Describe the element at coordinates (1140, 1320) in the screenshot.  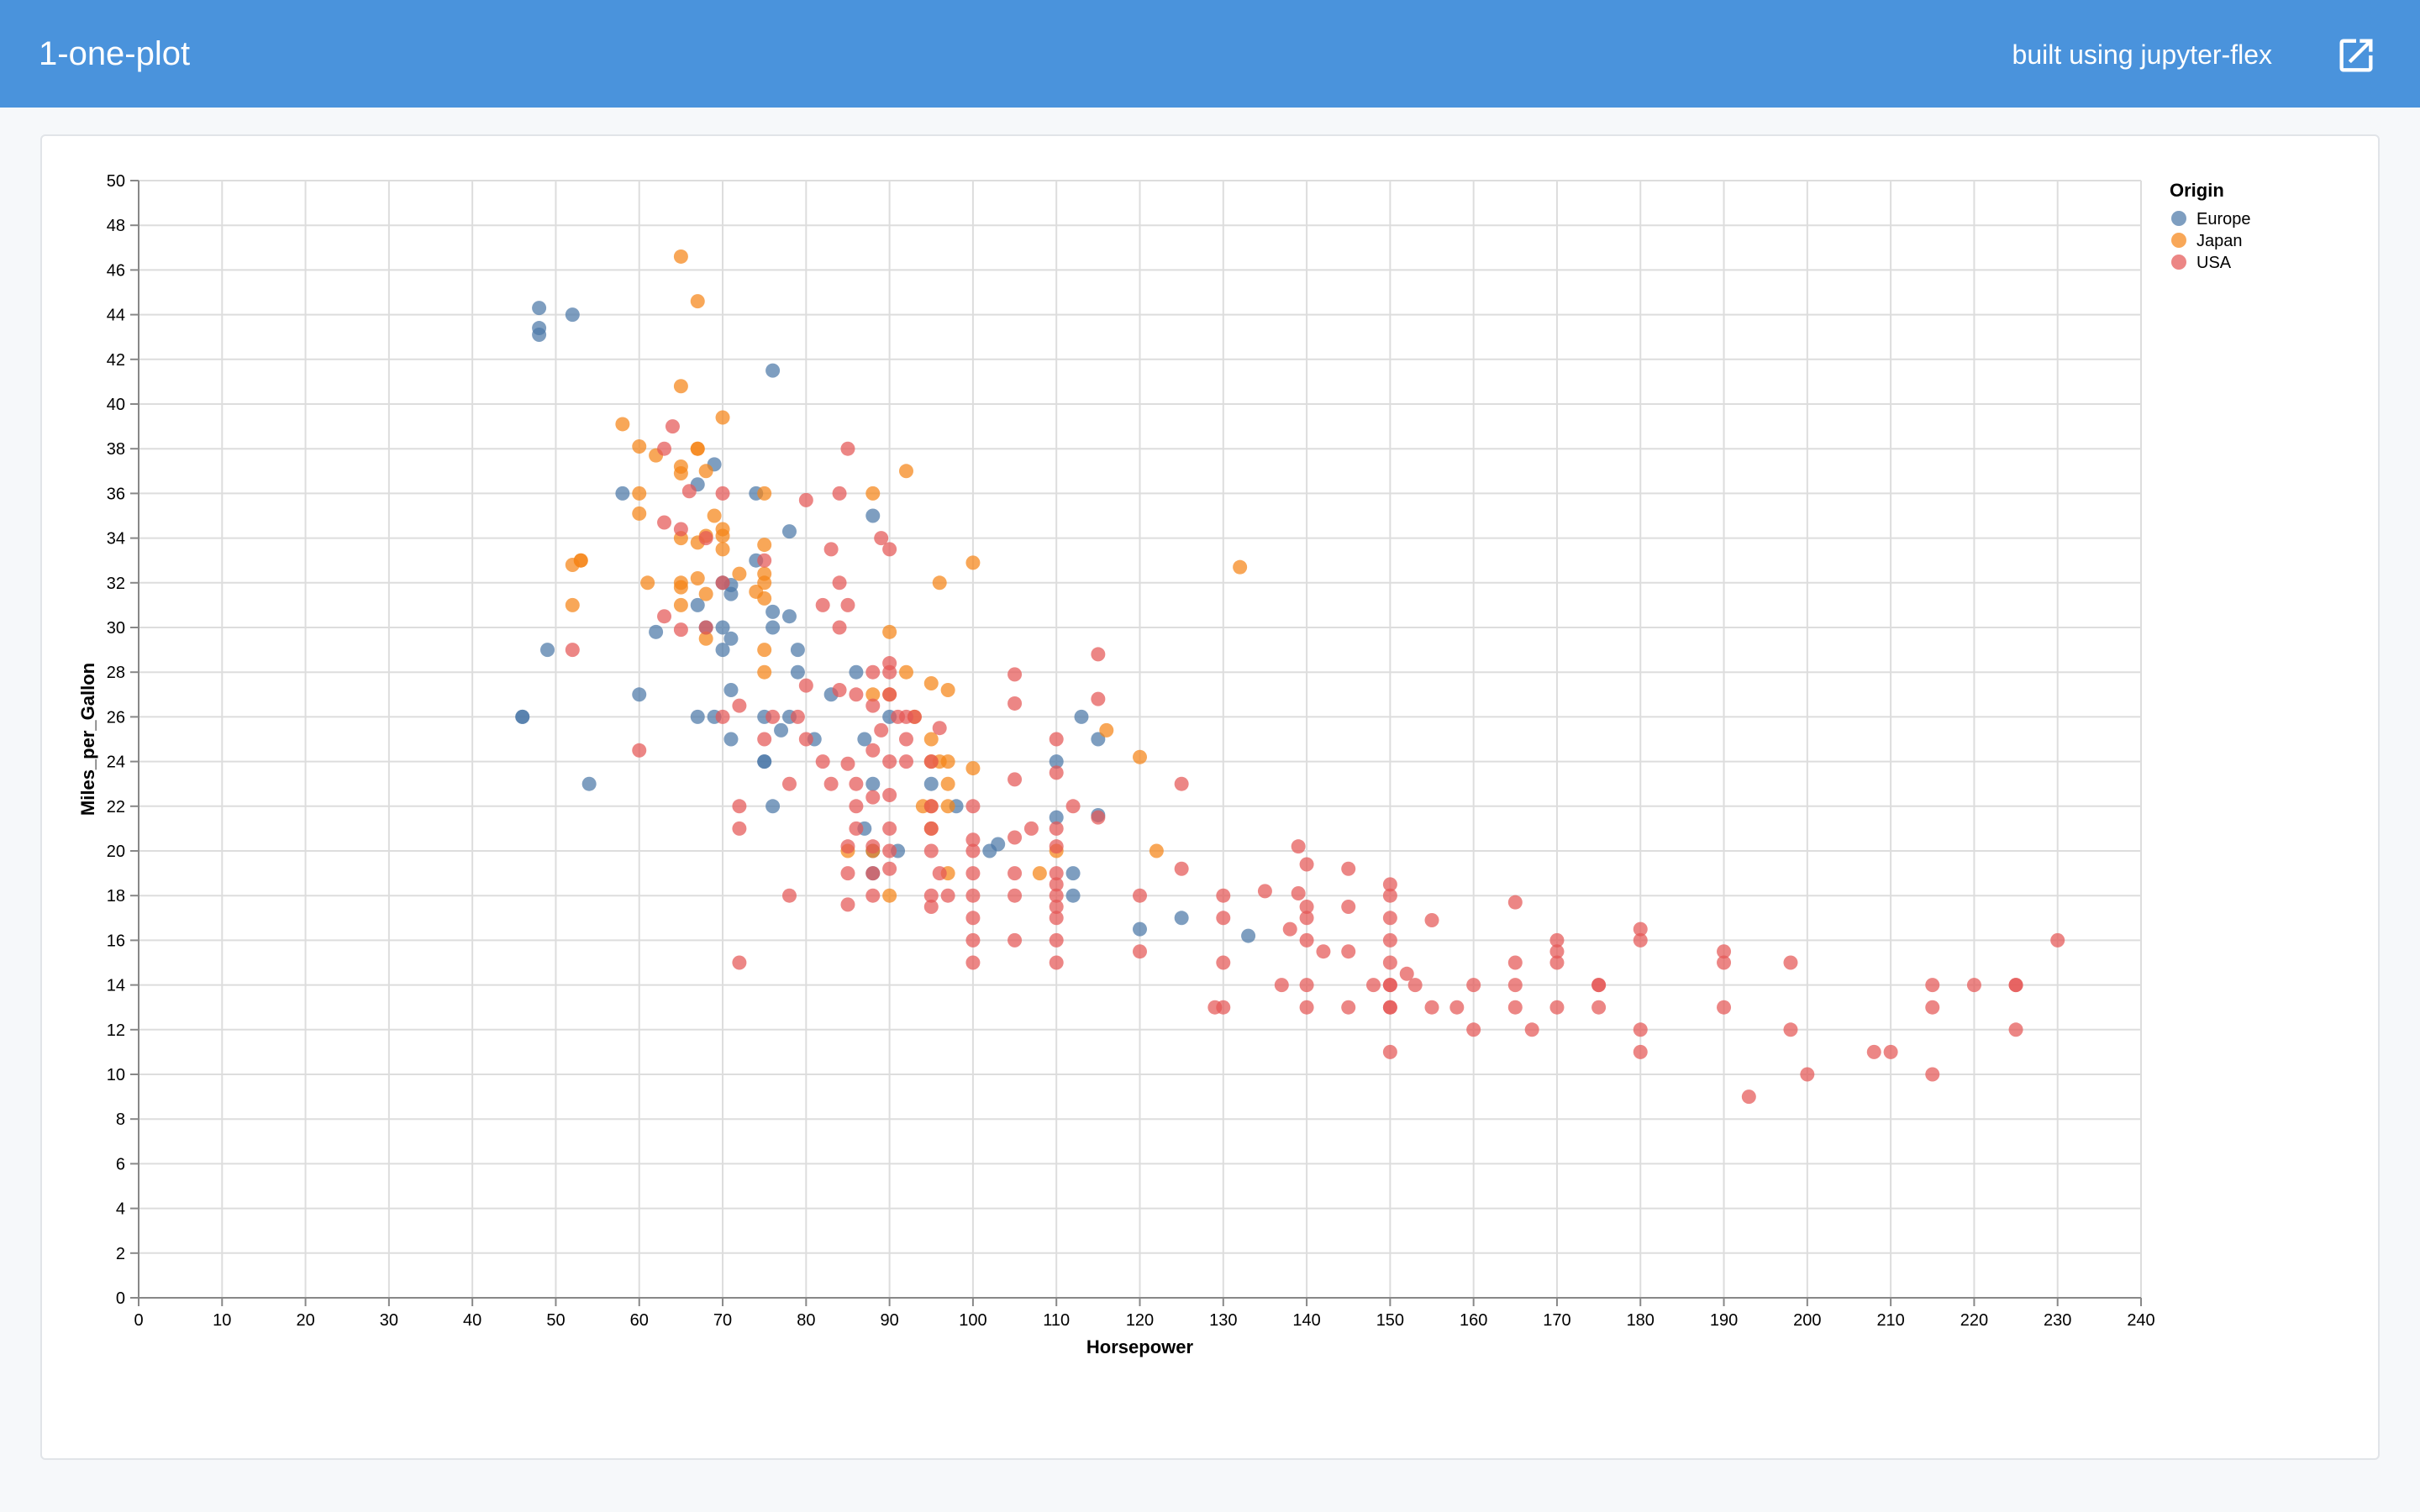
I see `x-tick-label: 120` at that location.